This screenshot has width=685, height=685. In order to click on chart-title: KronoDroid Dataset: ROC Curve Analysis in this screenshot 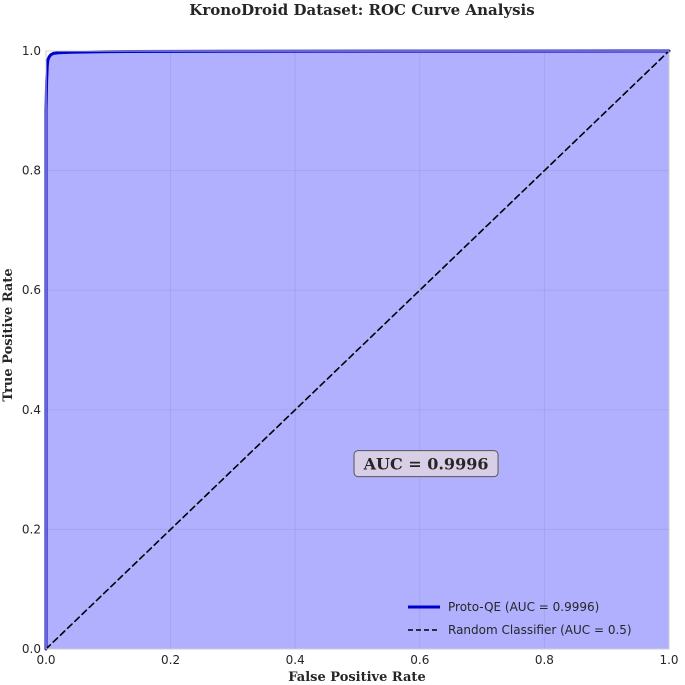, I will do `click(361, 10)`.